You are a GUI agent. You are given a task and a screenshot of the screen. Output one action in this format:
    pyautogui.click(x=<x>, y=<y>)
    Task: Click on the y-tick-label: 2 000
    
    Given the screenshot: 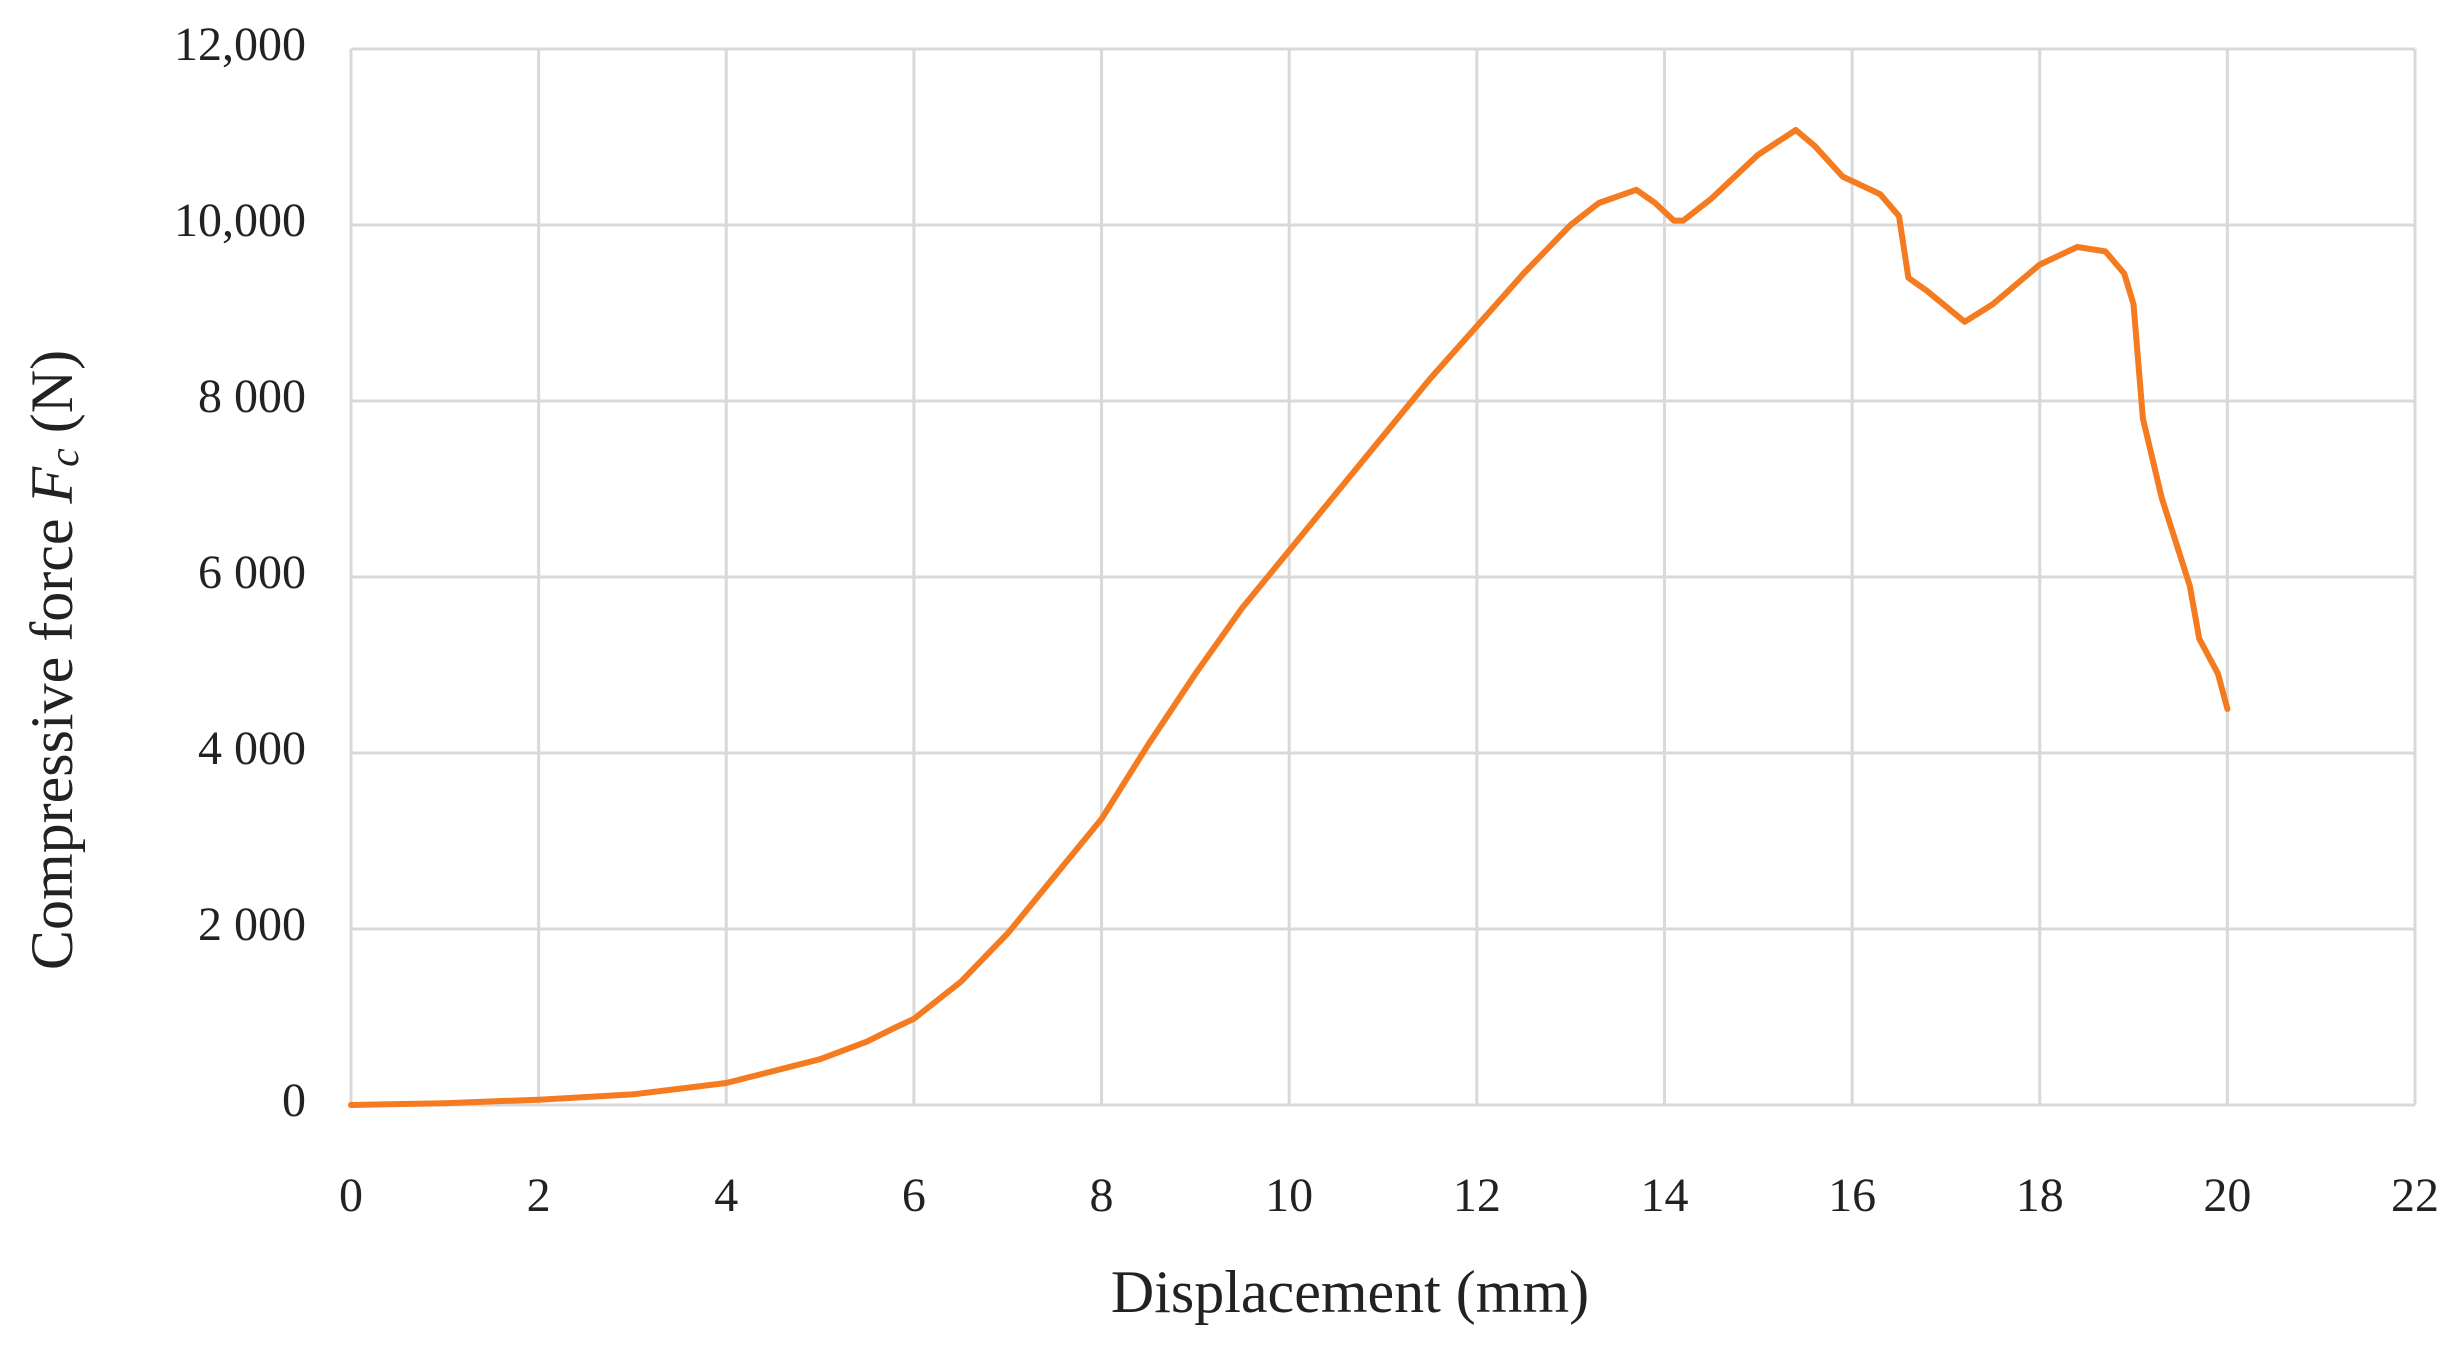 What is the action you would take?
    pyautogui.click(x=252, y=924)
    